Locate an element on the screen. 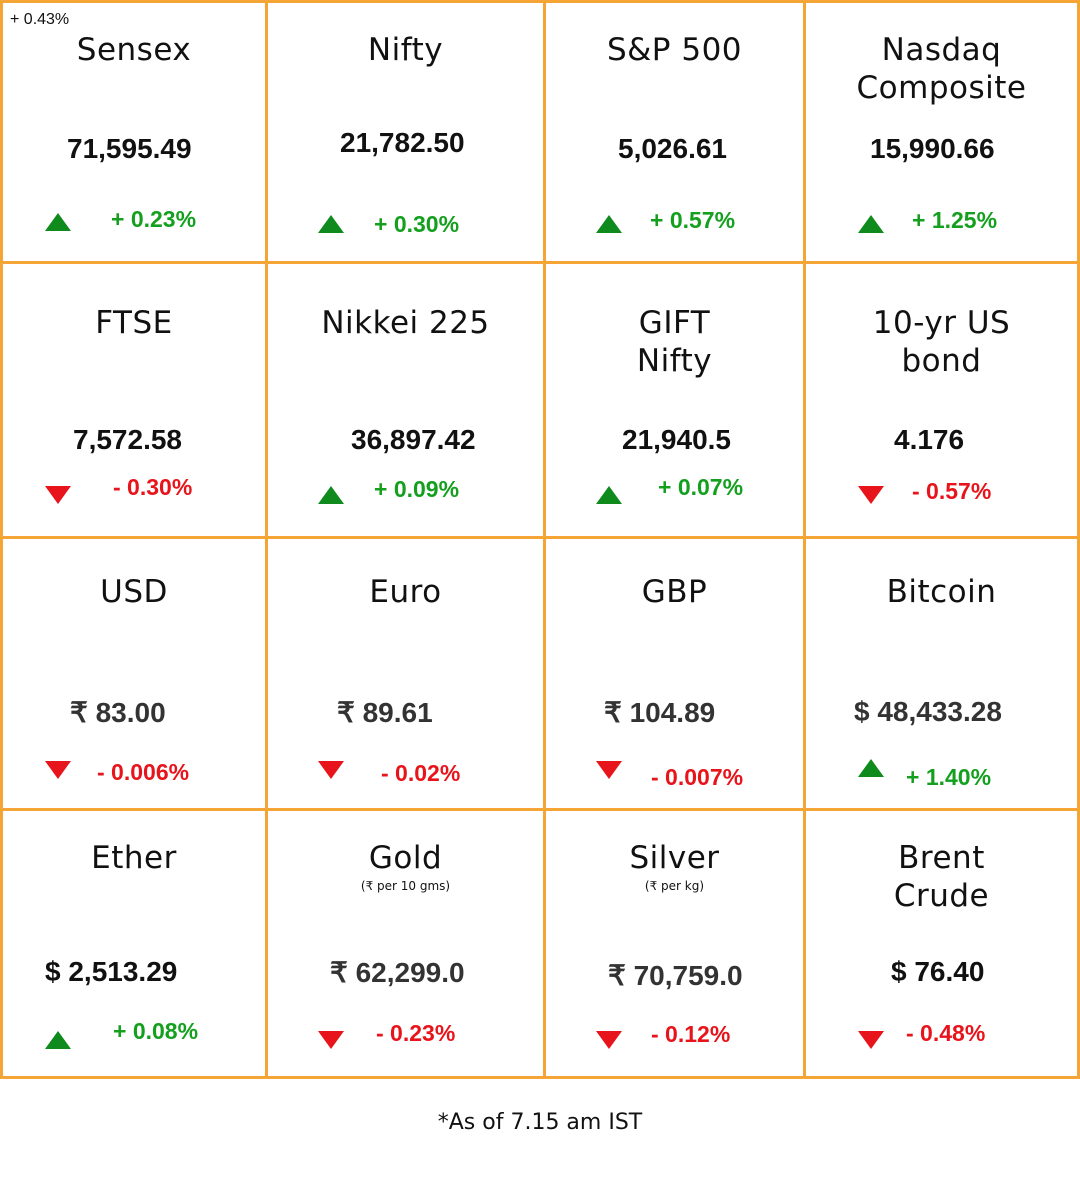 The width and height of the screenshot is (1080, 1180). instrument-name: Ether is located at coordinates (134, 858).